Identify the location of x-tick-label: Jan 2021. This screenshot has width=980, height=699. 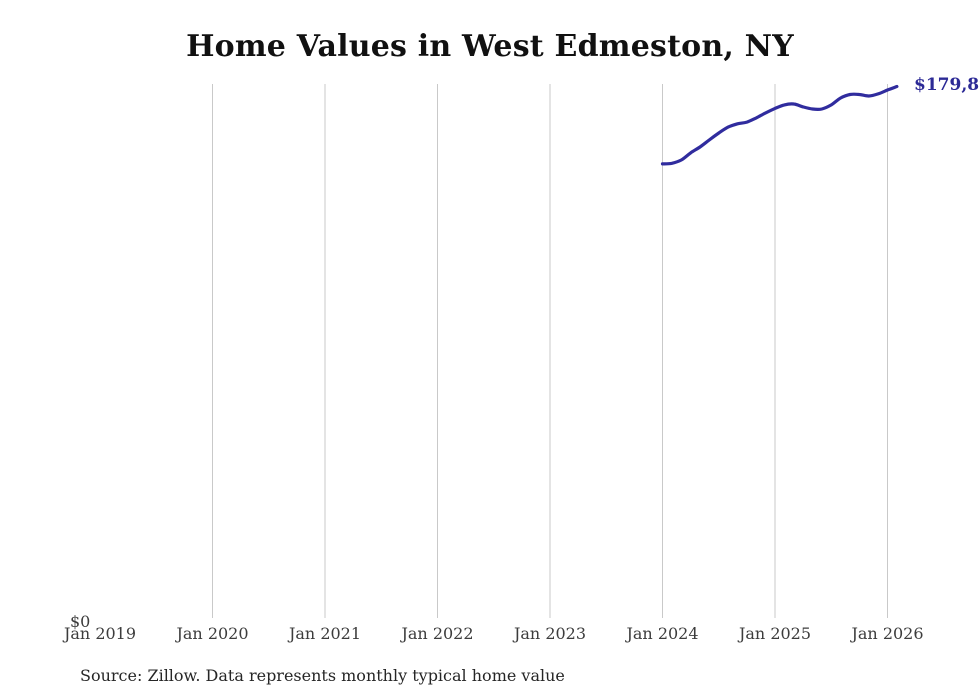
(325, 633).